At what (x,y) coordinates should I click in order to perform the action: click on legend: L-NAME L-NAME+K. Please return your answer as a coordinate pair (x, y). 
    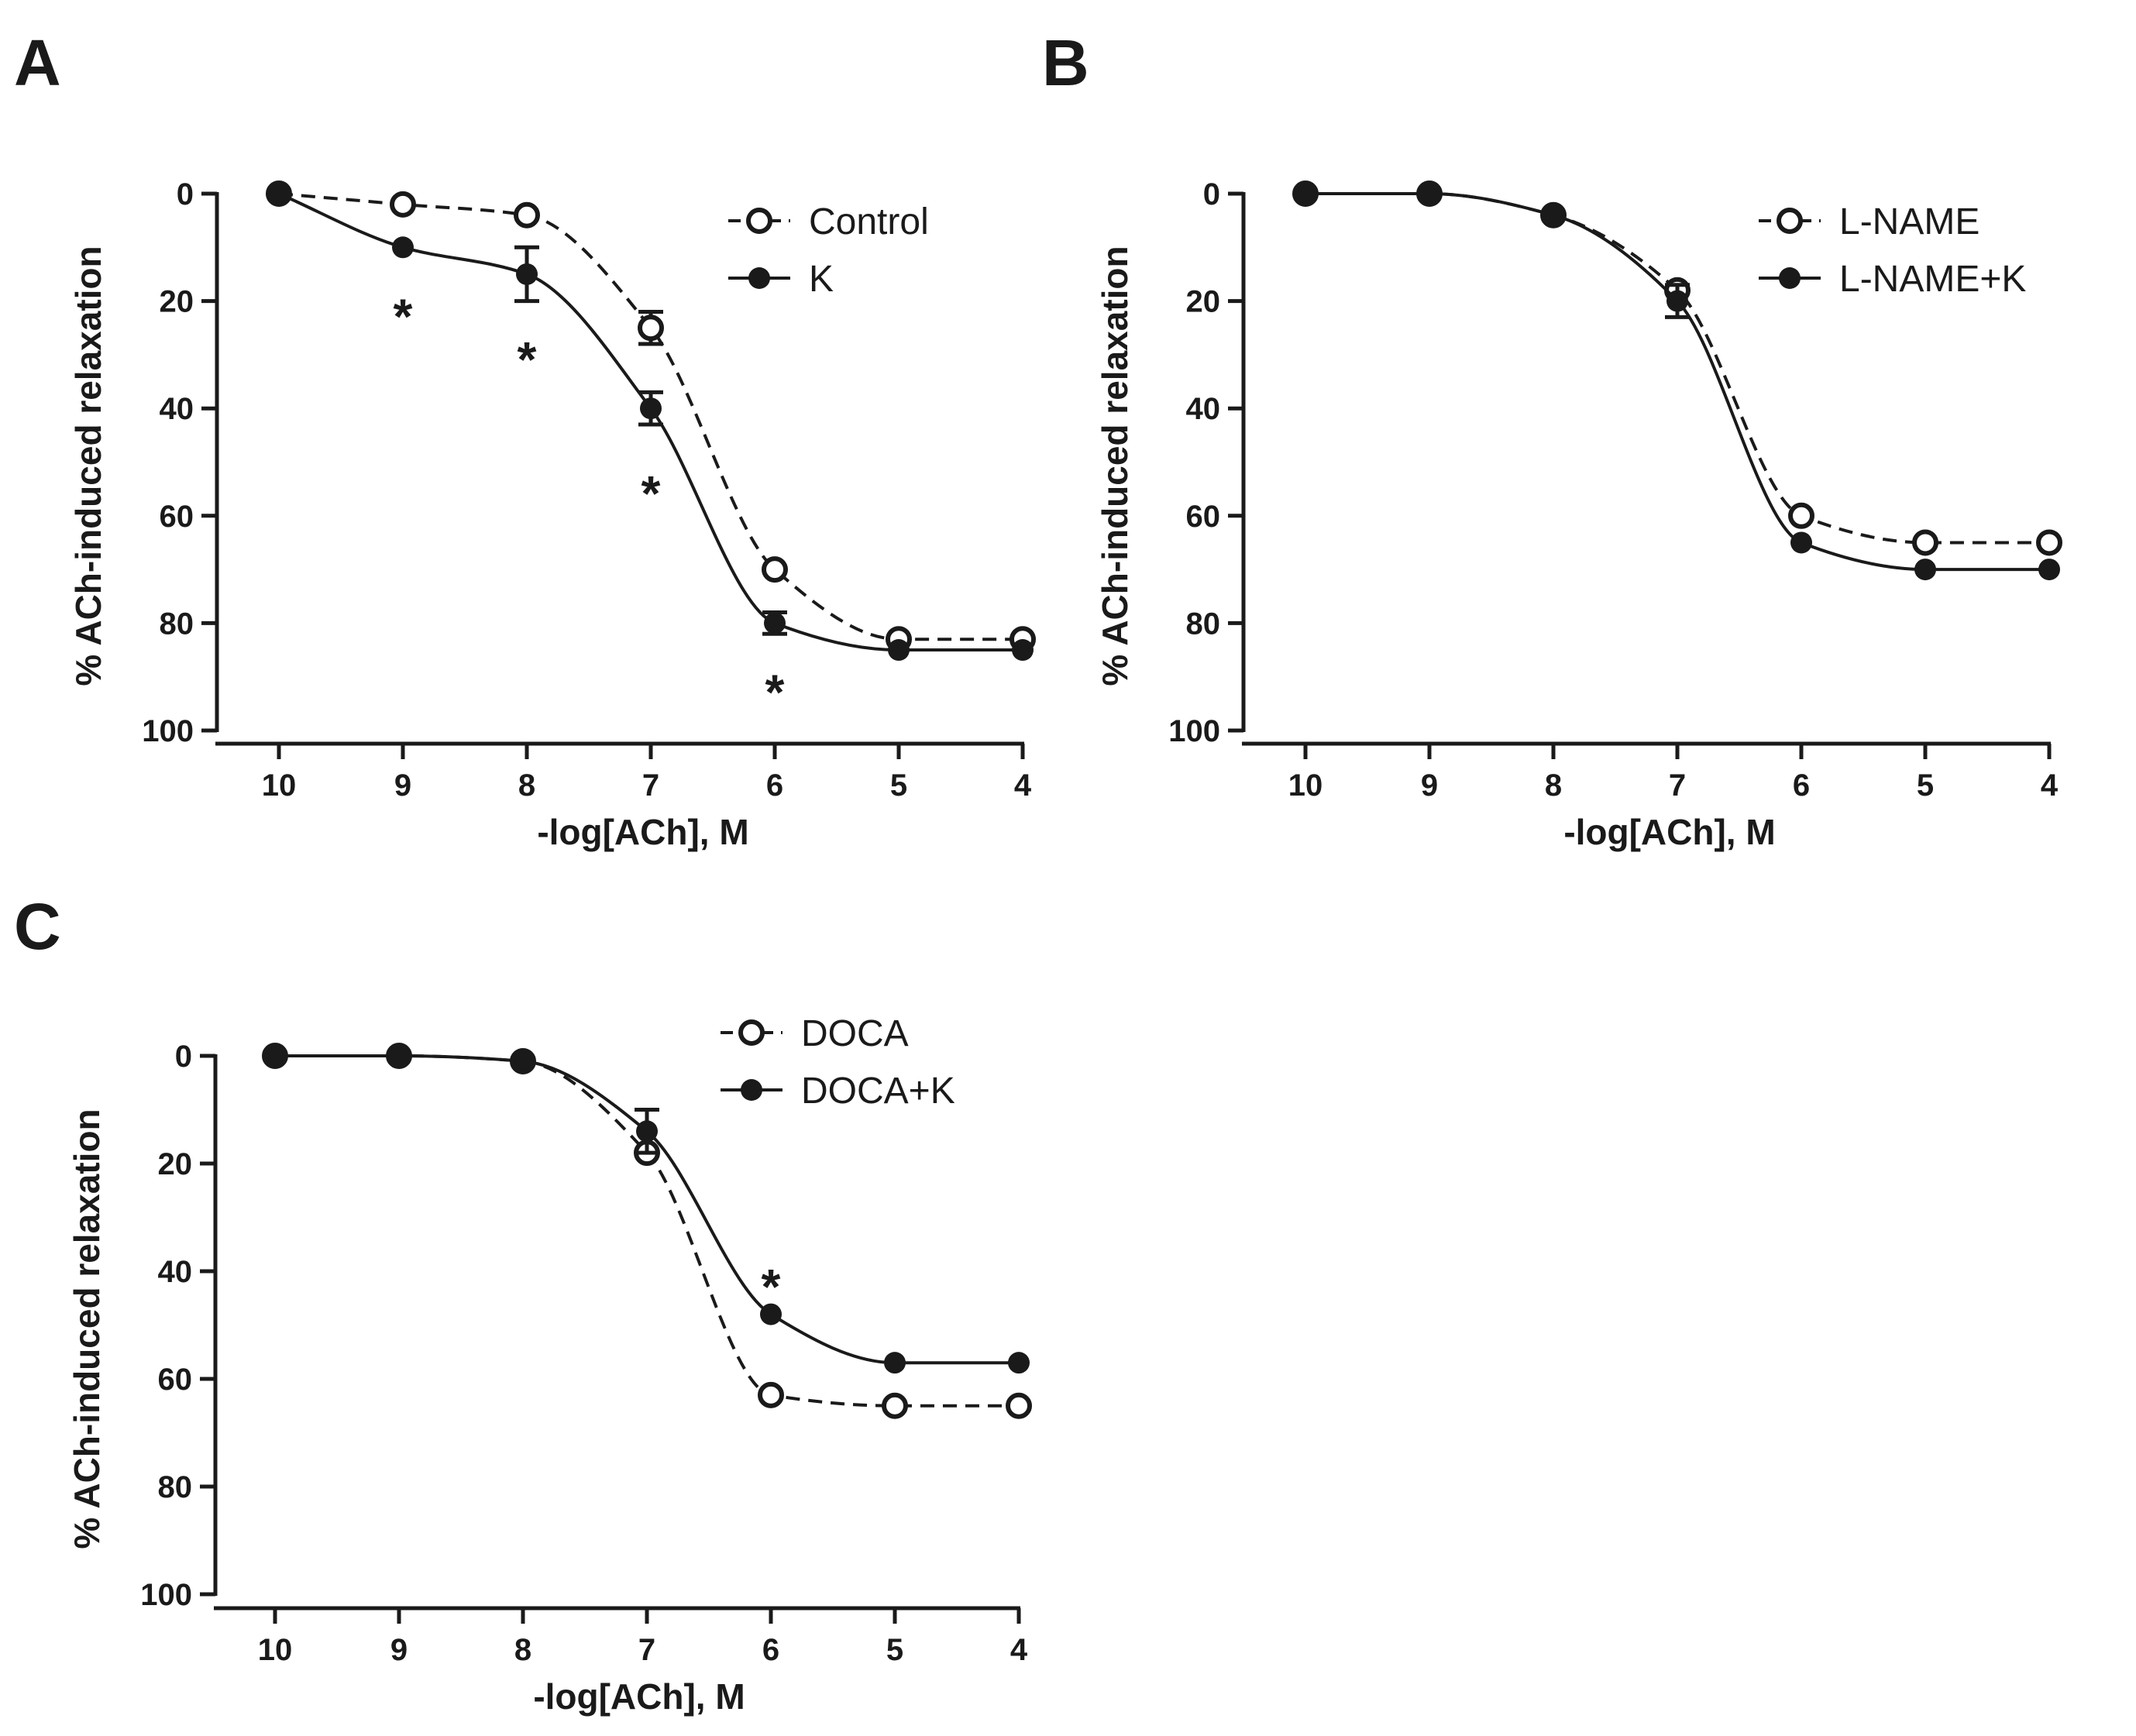
    Looking at the image, I should click on (1892, 250).